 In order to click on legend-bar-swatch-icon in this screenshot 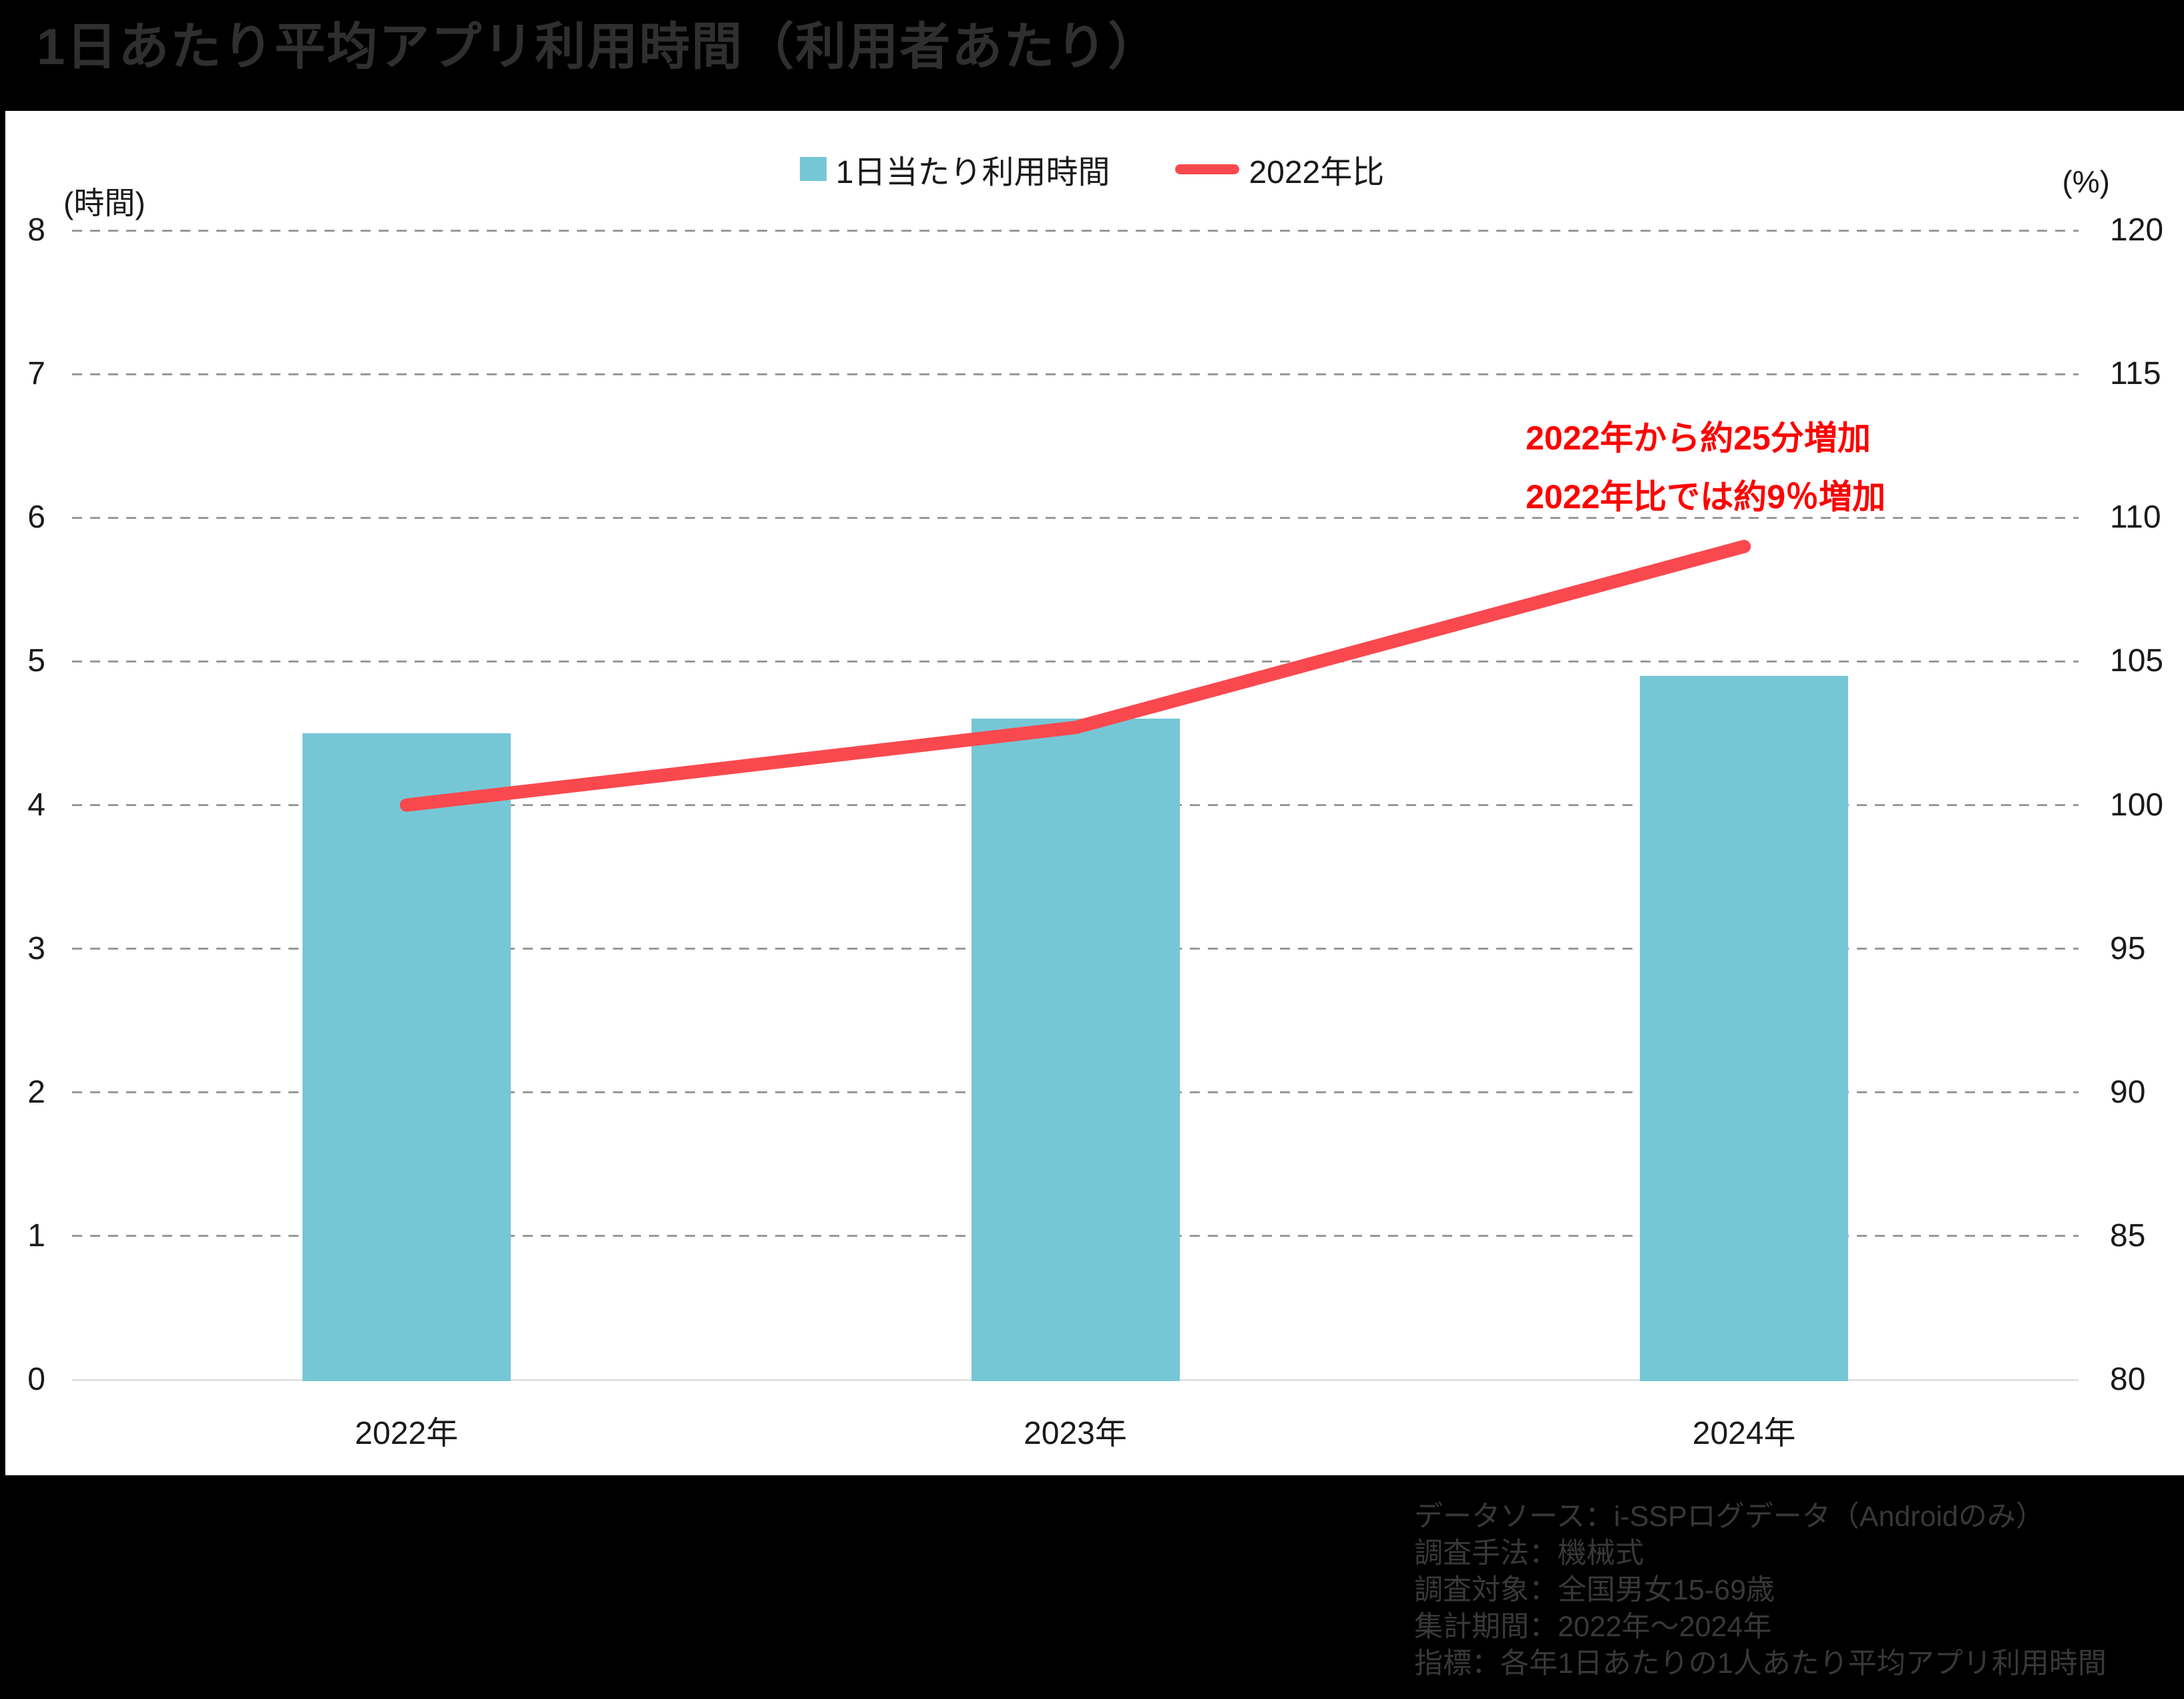, I will do `click(813, 169)`.